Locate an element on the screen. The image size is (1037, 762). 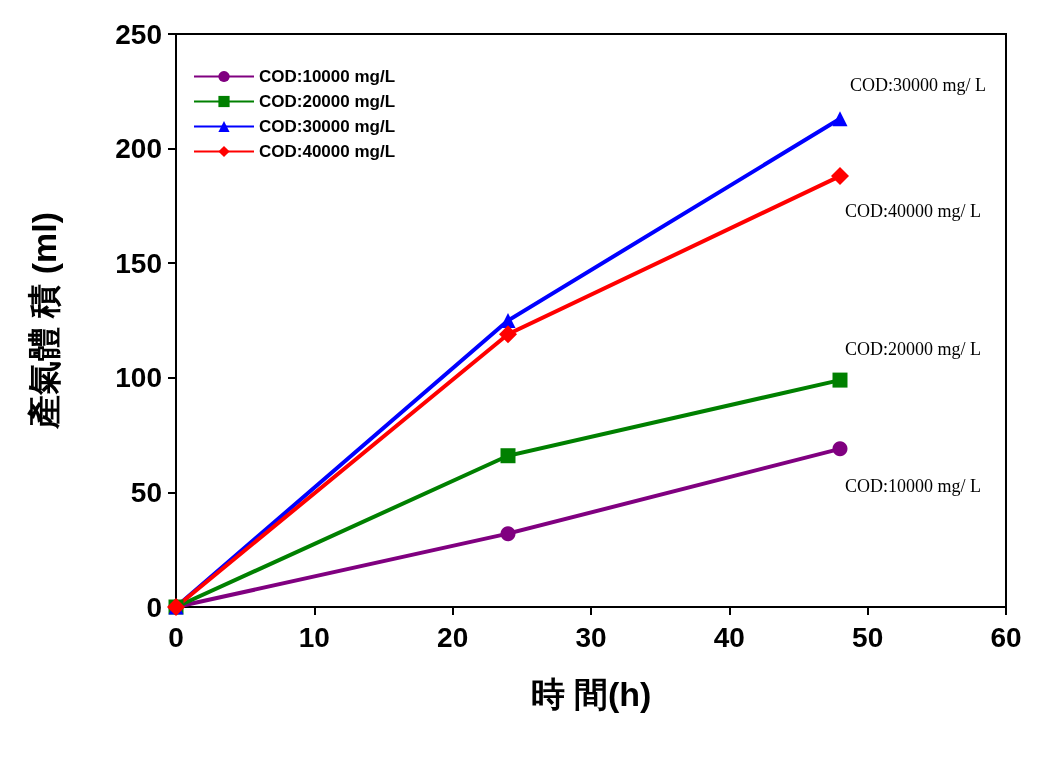
legend-label: COD:10000 mg/L is located at coordinates (327, 76).